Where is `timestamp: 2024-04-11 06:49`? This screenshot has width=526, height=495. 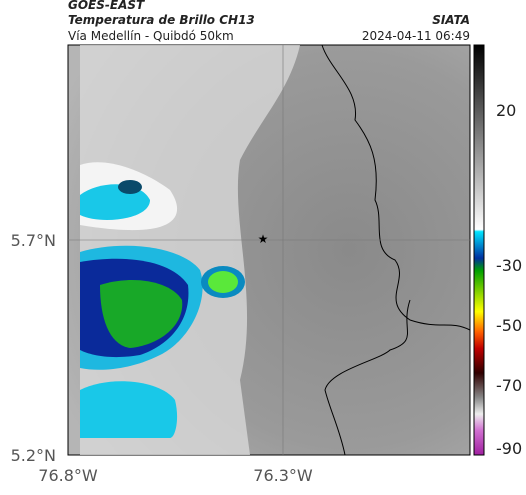 timestamp: 2024-04-11 06:49 is located at coordinates (416, 36).